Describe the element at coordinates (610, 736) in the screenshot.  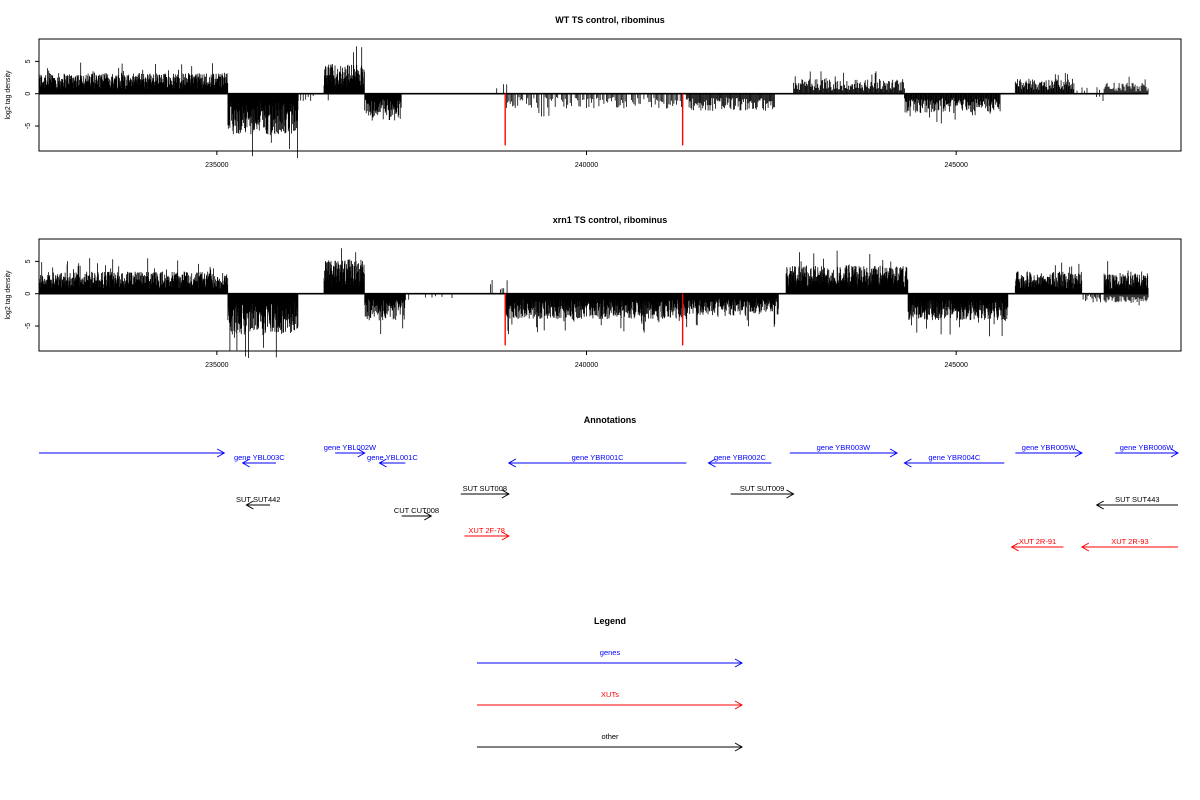
I see `legend-label: other` at that location.